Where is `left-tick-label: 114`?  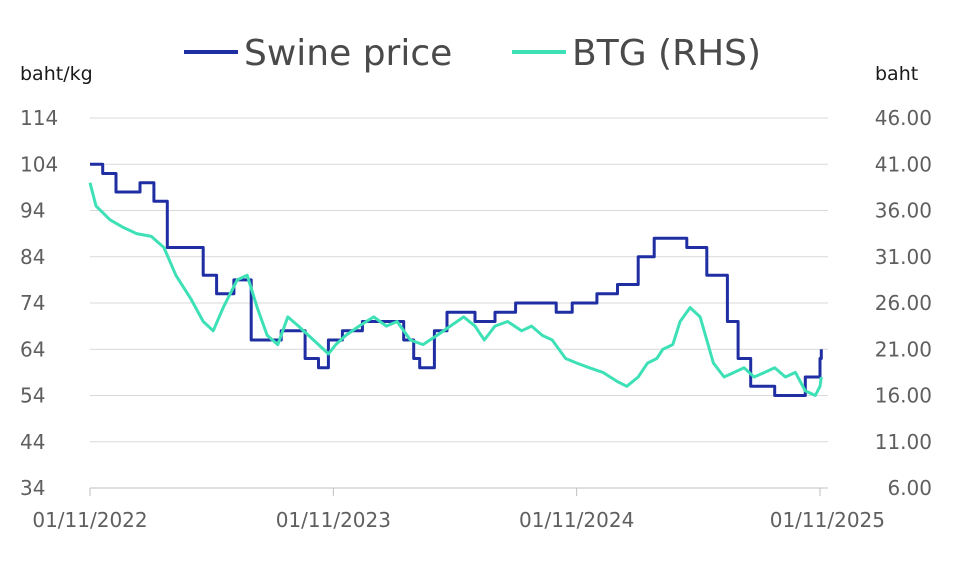 left-tick-label: 114 is located at coordinates (39, 118).